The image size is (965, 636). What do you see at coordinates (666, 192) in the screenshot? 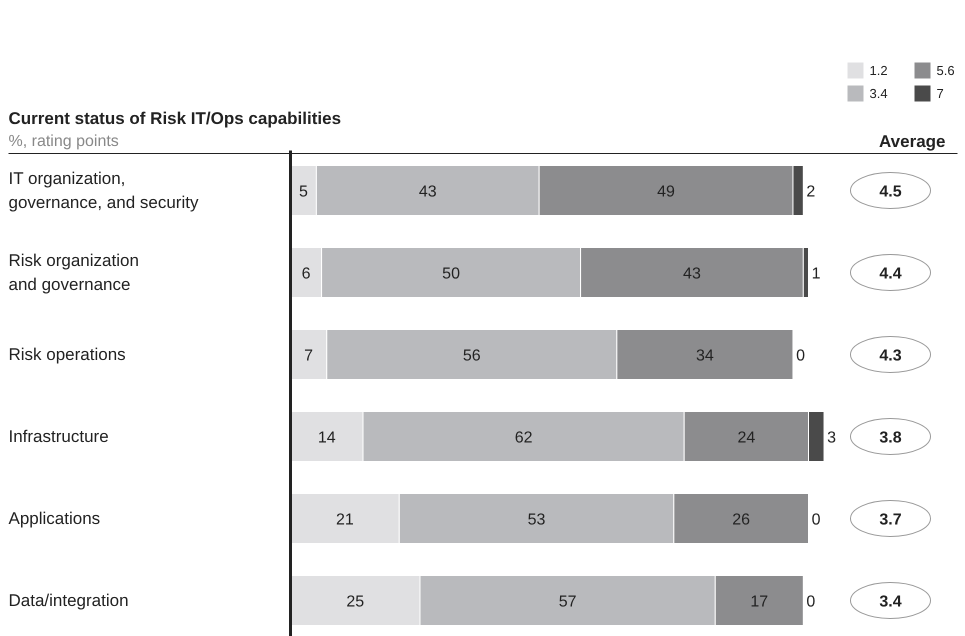
I see `data-label: 49` at bounding box center [666, 192].